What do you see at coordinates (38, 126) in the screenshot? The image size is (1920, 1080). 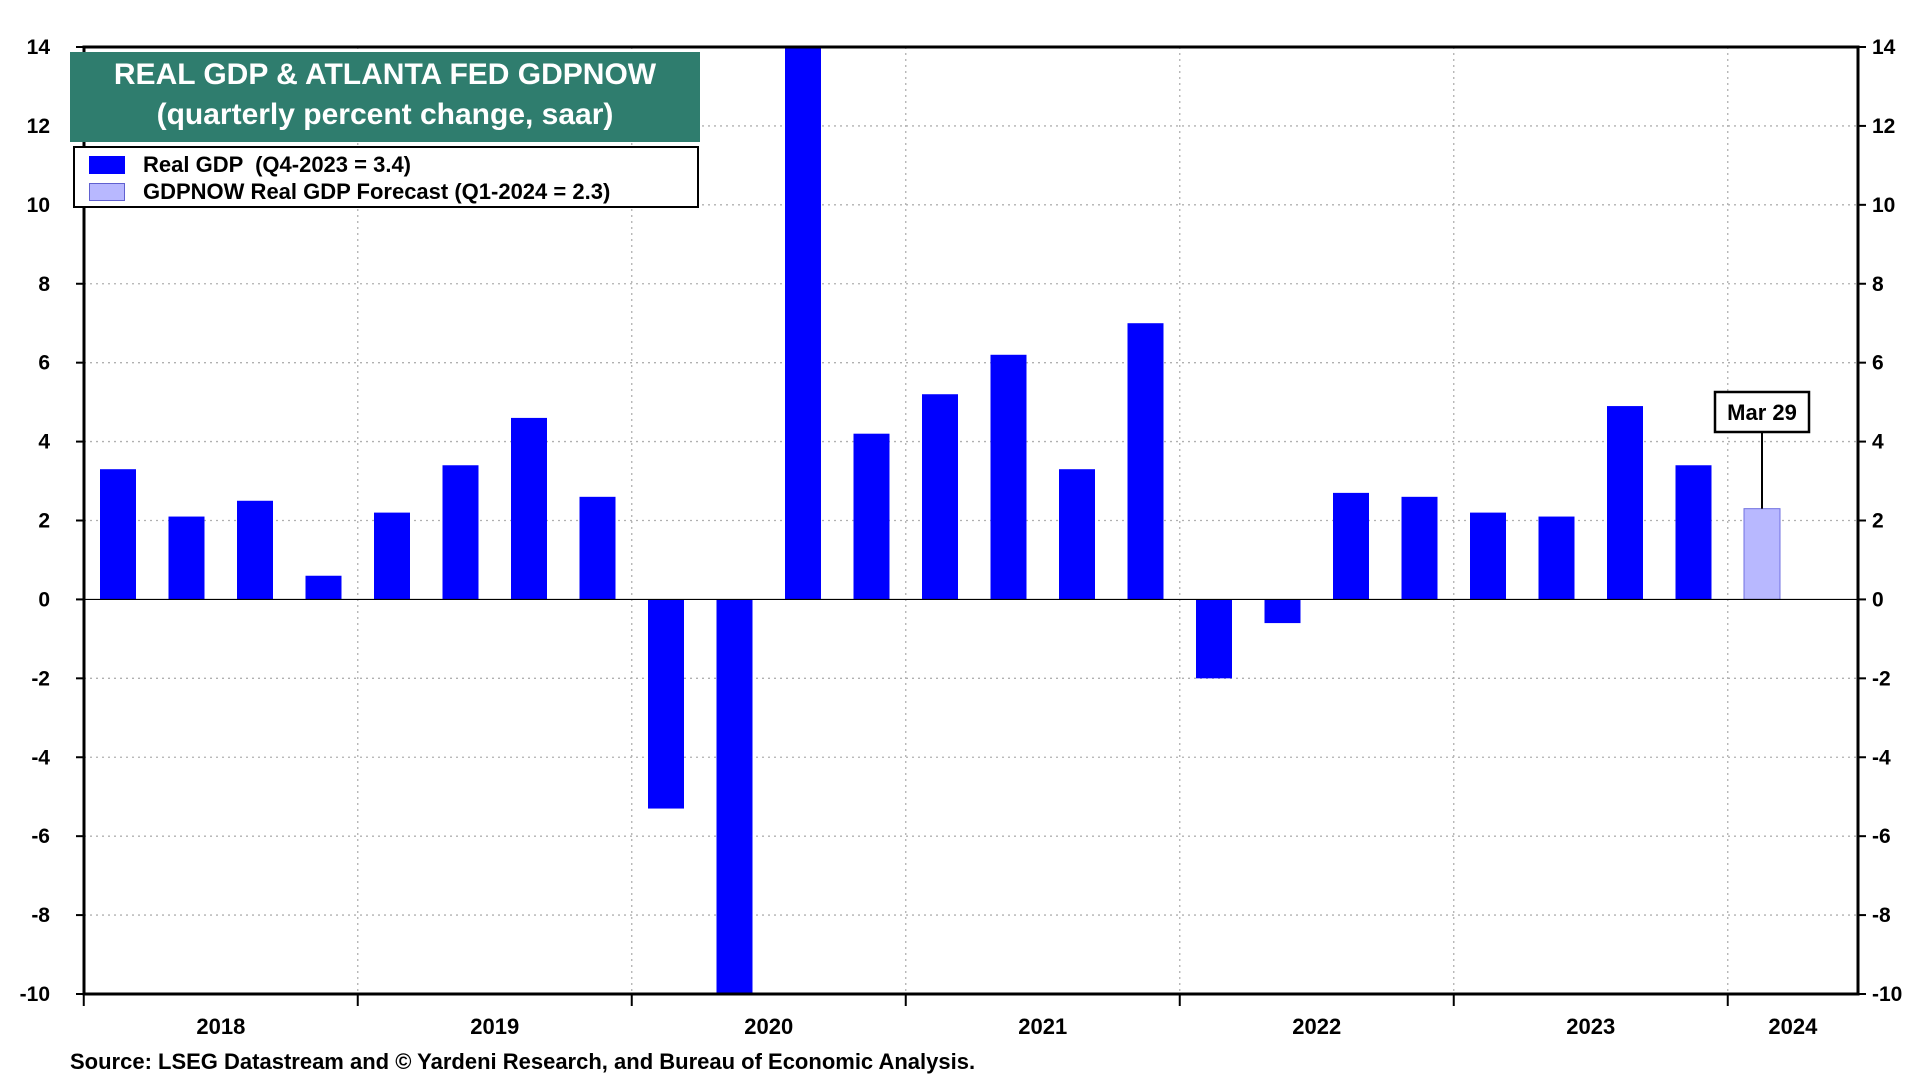 I see `y-tick-label-left: 12` at bounding box center [38, 126].